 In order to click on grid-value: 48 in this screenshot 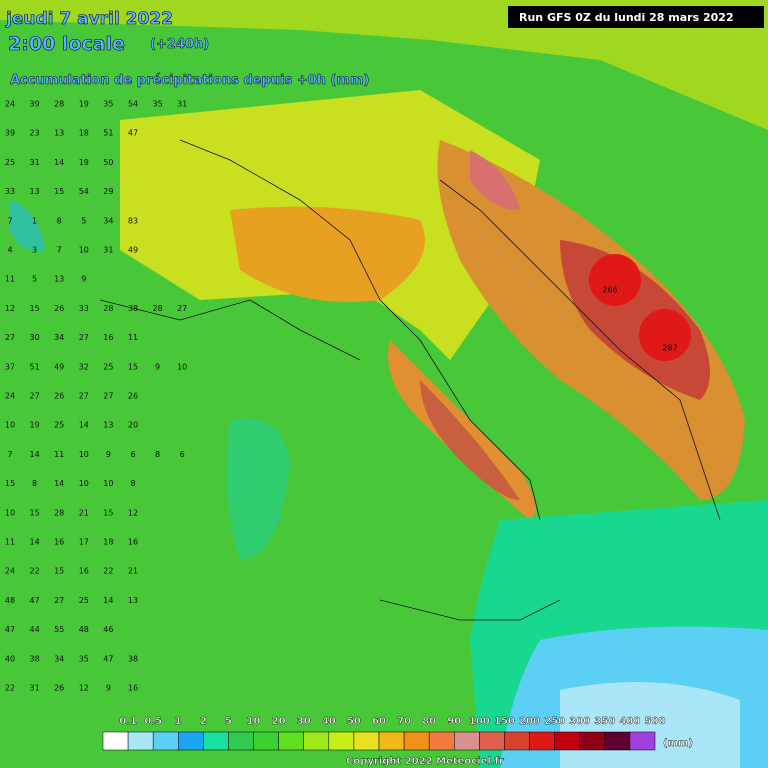, I will do `click(10, 600)`.